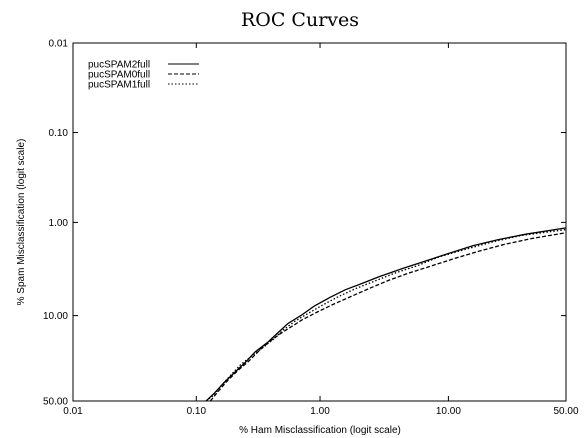 Image resolution: width=585 pixels, height=438 pixels. I want to click on y-tick-label: 1.00, so click(59, 223).